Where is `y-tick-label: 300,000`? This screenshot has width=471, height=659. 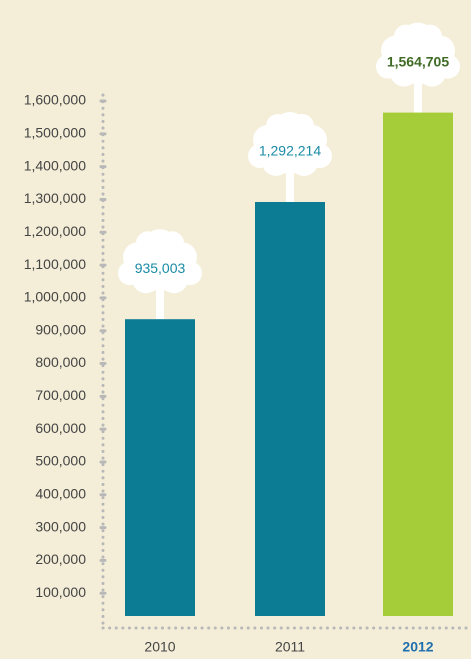 y-tick-label: 300,000 is located at coordinates (60, 526).